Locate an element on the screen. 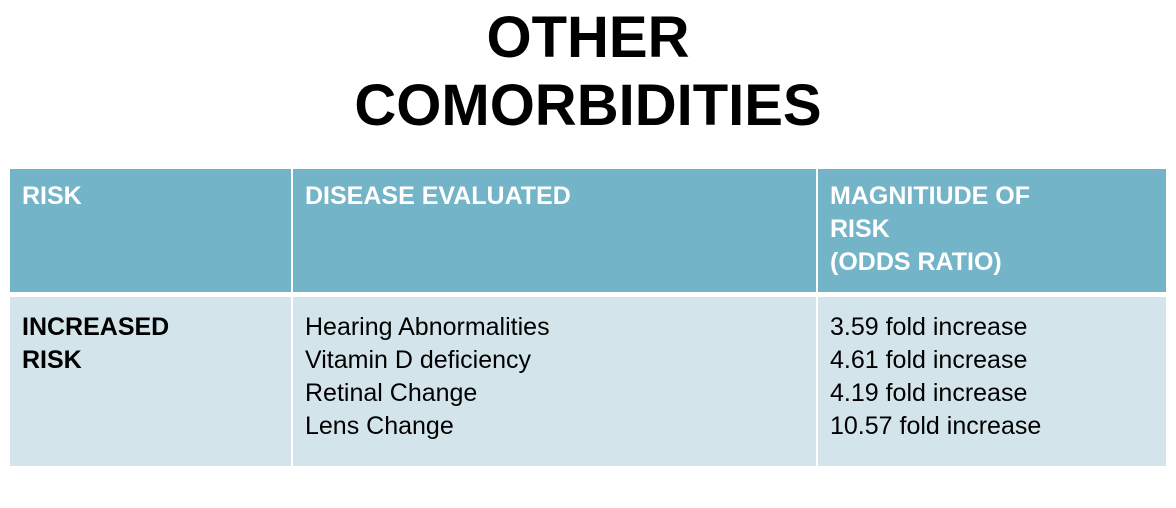  magnitude-item: 10.57 fold increase is located at coordinates (936, 425).